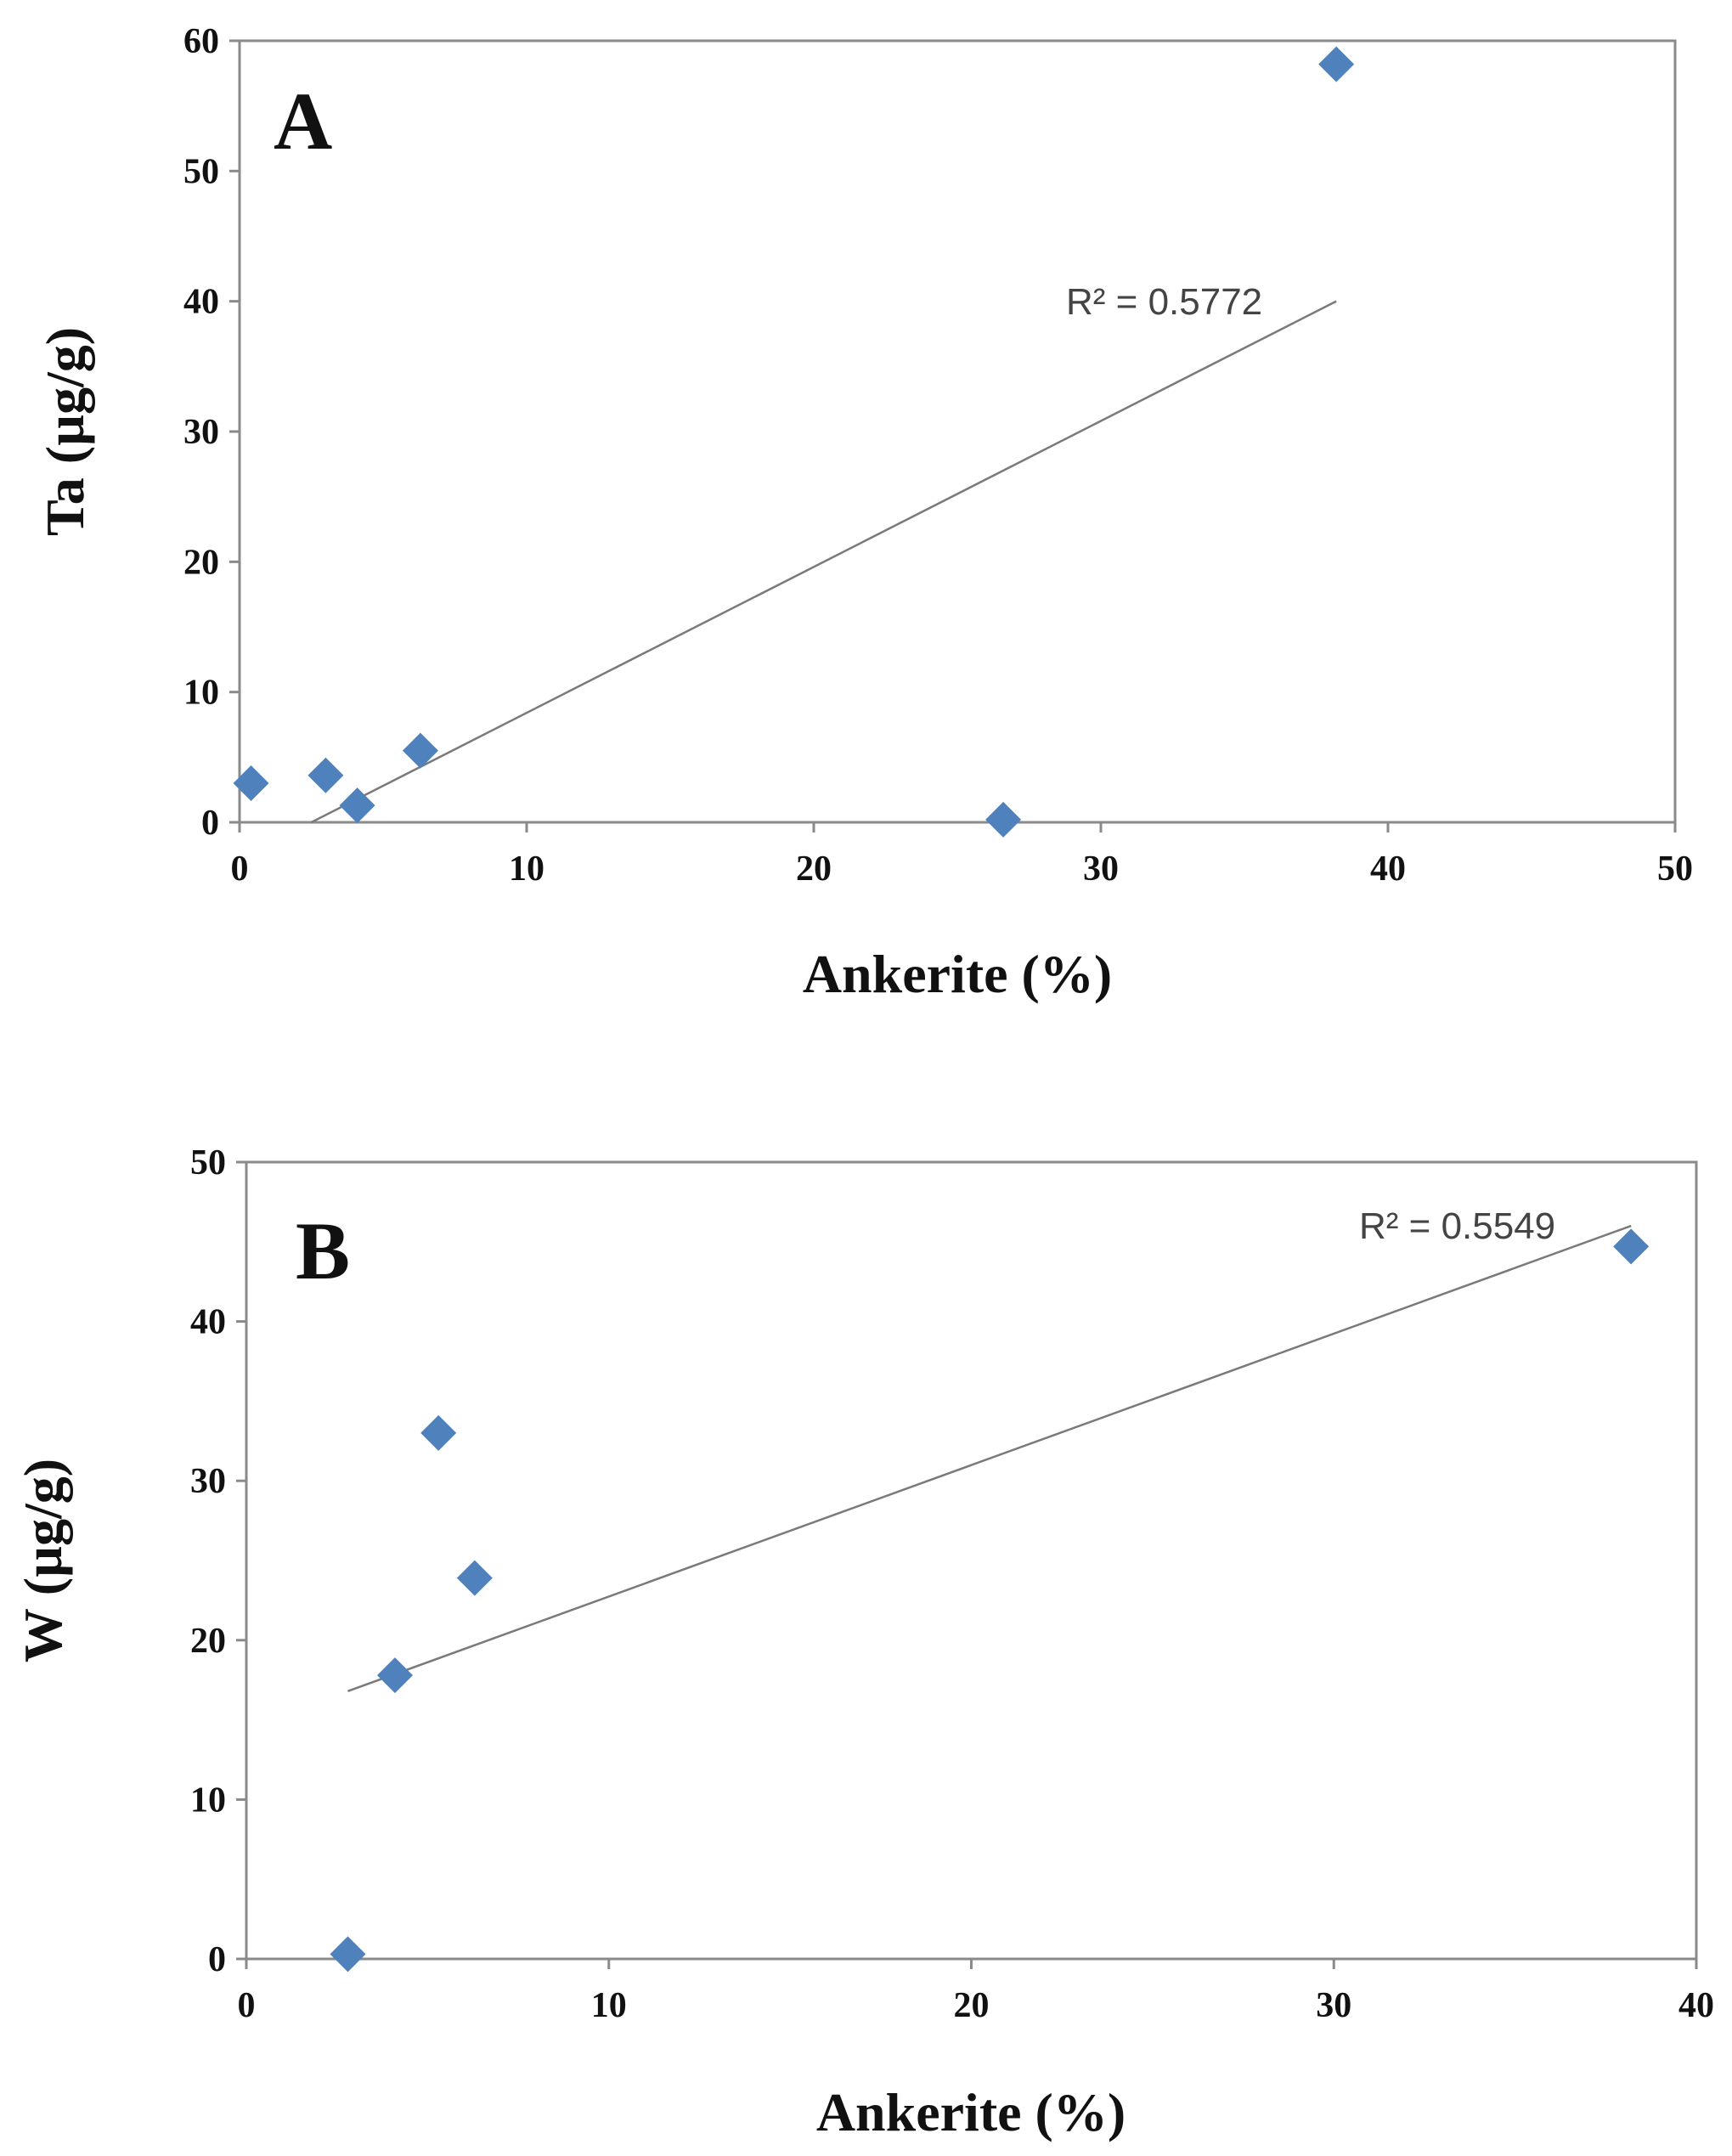  What do you see at coordinates (208, 1162) in the screenshot?
I see `y-tick-label-b: 50` at bounding box center [208, 1162].